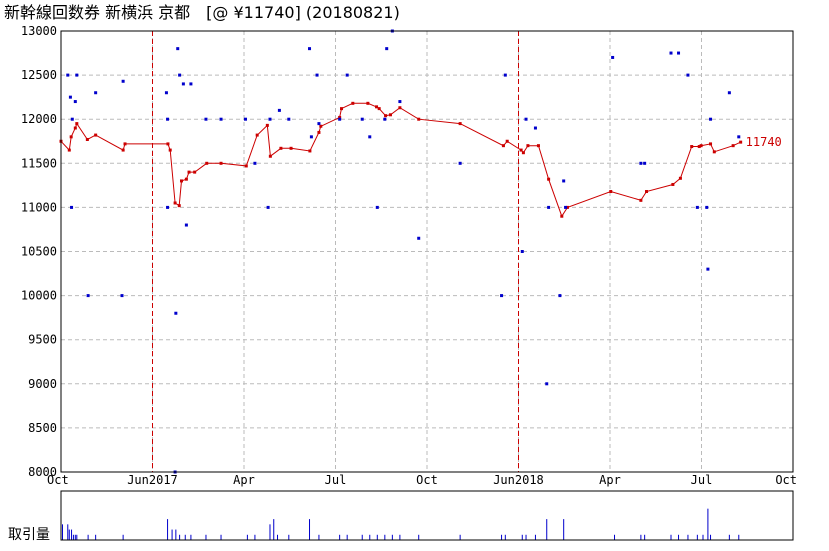 The width and height of the screenshot is (829, 551). Describe the element at coordinates (39, 207) in the screenshot. I see `y-tick-label: 11000` at that location.